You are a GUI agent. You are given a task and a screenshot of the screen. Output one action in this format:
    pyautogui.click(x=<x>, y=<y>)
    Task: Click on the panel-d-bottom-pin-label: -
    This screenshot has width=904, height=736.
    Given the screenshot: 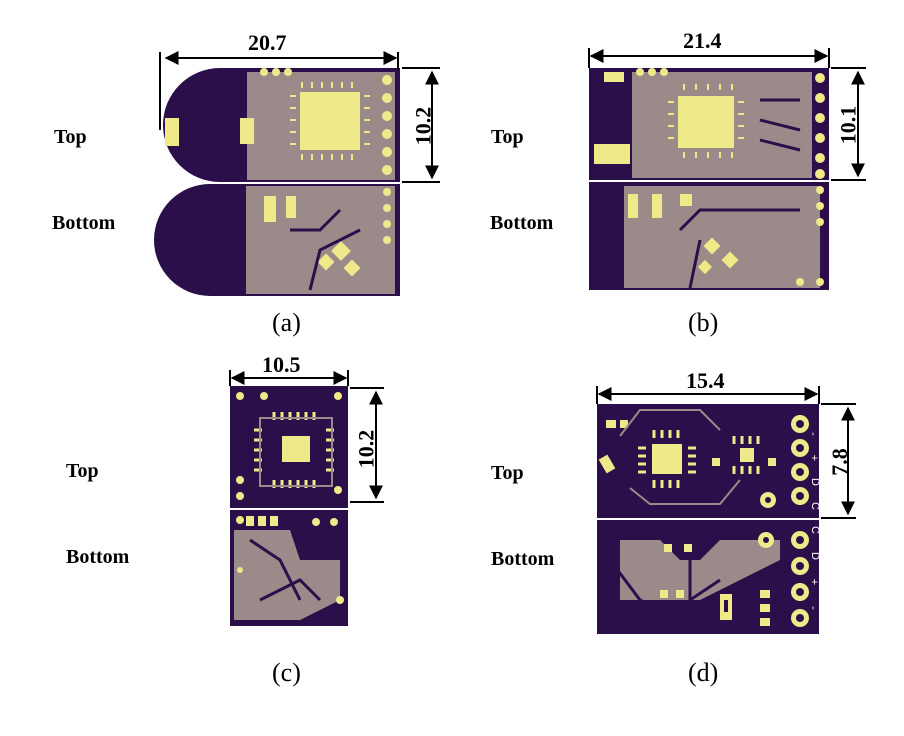 What is the action you would take?
    pyautogui.click(x=812, y=608)
    